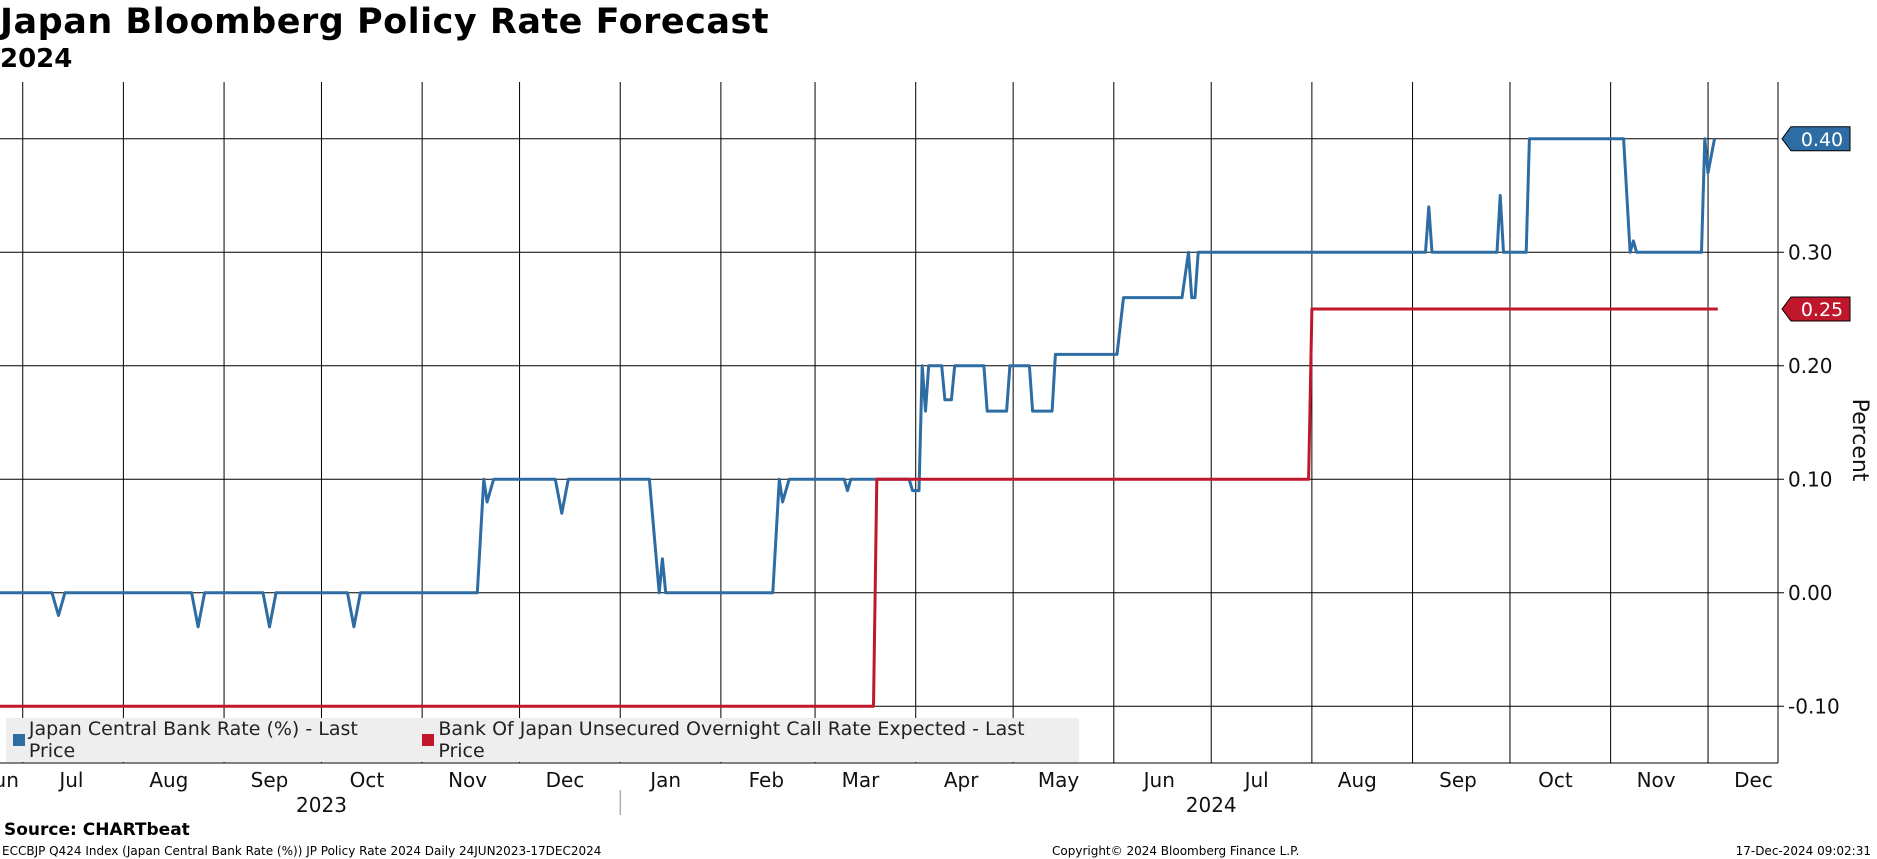 The height and width of the screenshot is (859, 1877). I want to click on x-tick-label: Apr, so click(961, 780).